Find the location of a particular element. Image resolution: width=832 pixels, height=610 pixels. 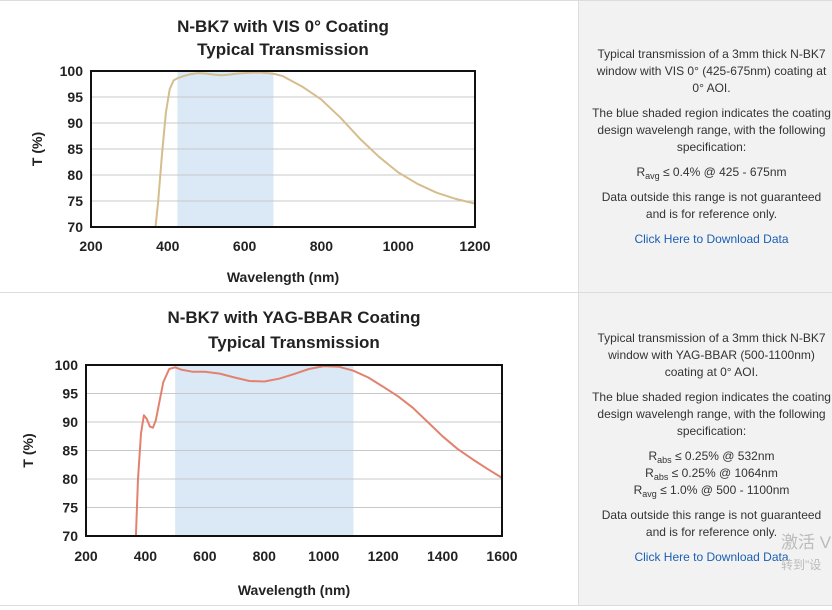

spec-line: Rabs ≤ 0.25% @ 532nm is located at coordinates (711, 457).